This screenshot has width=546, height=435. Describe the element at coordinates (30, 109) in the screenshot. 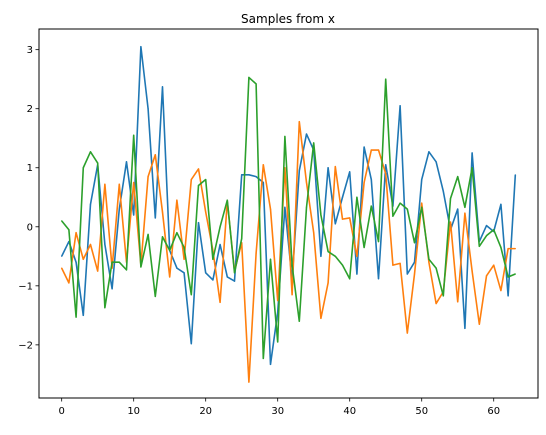

I see `y-tick-label: 2` at that location.